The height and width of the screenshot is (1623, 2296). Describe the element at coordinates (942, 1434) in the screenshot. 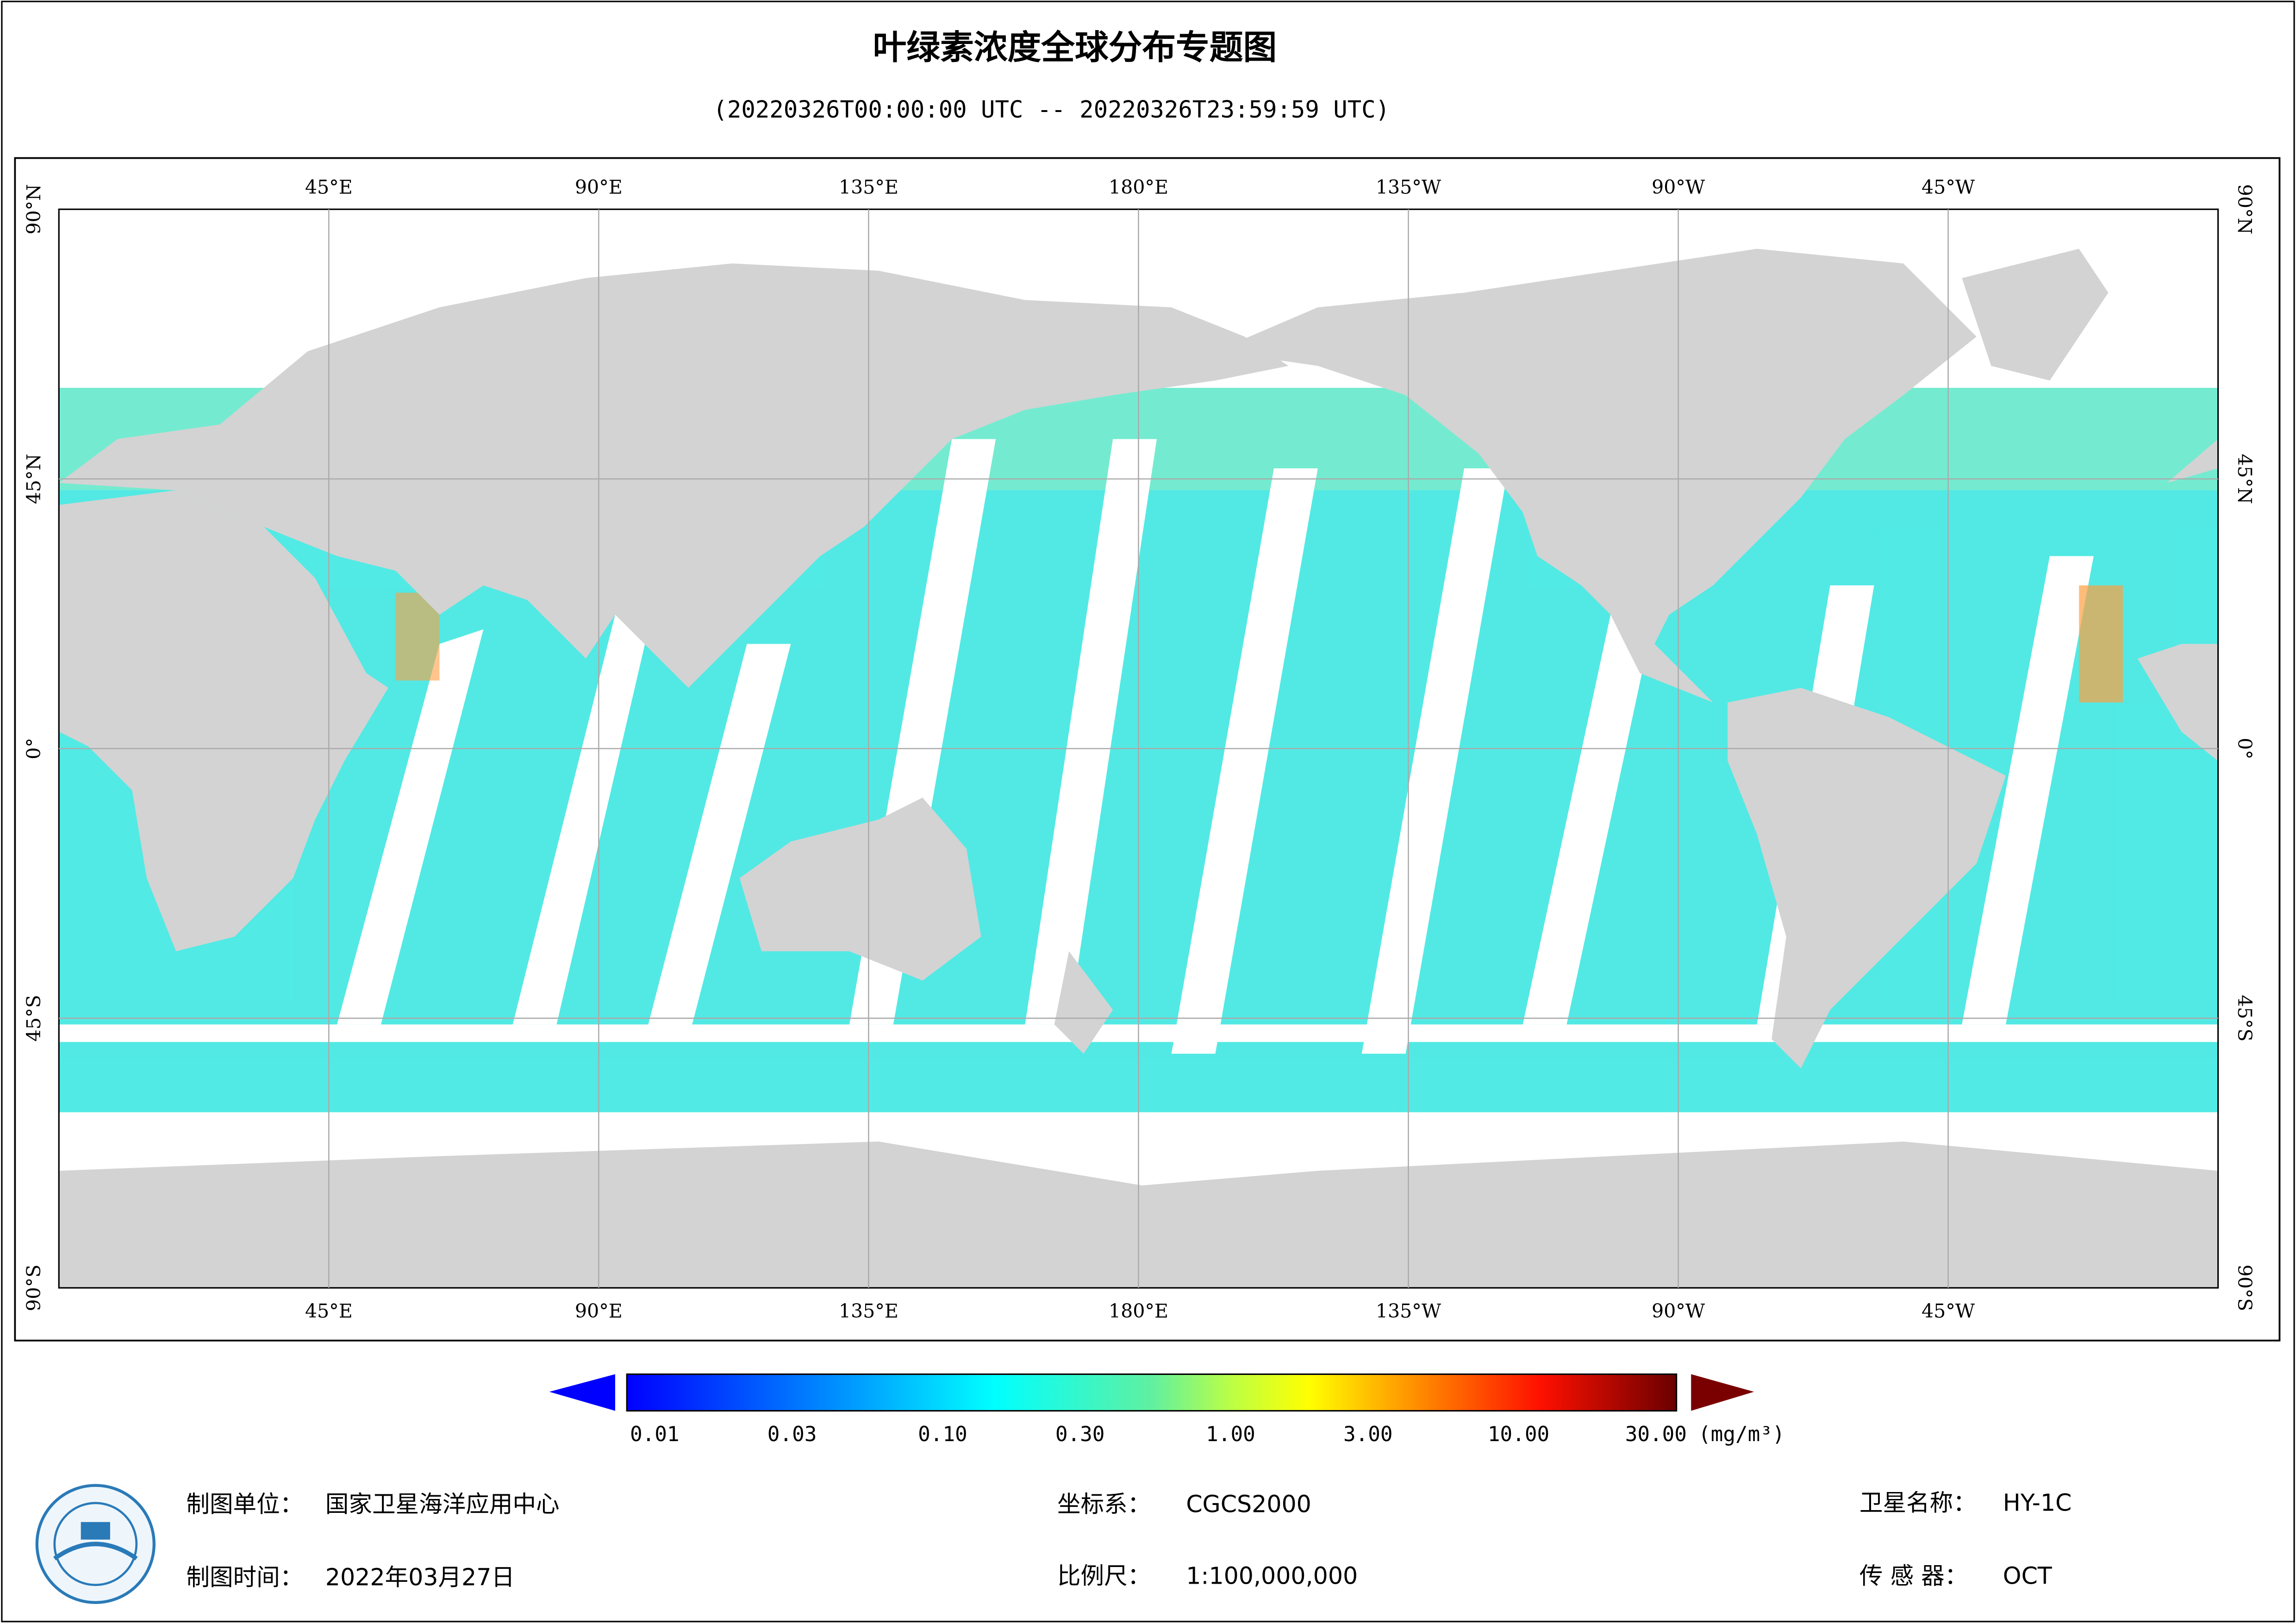

I see `colorbar-tick-label: 0.10` at that location.